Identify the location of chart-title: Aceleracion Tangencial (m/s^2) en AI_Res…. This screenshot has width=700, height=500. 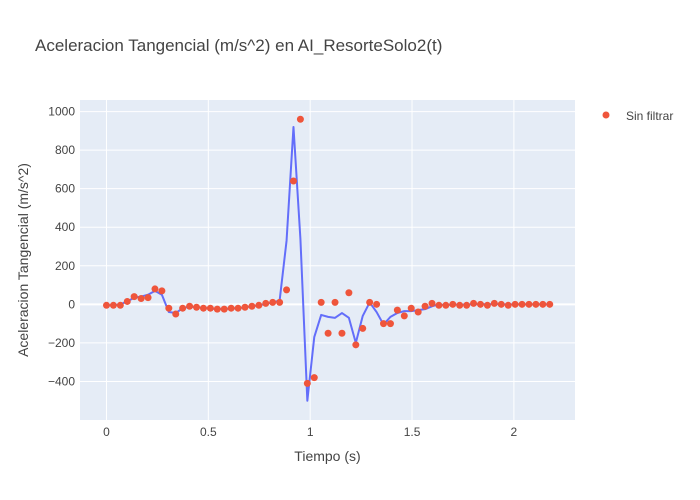
(238, 45).